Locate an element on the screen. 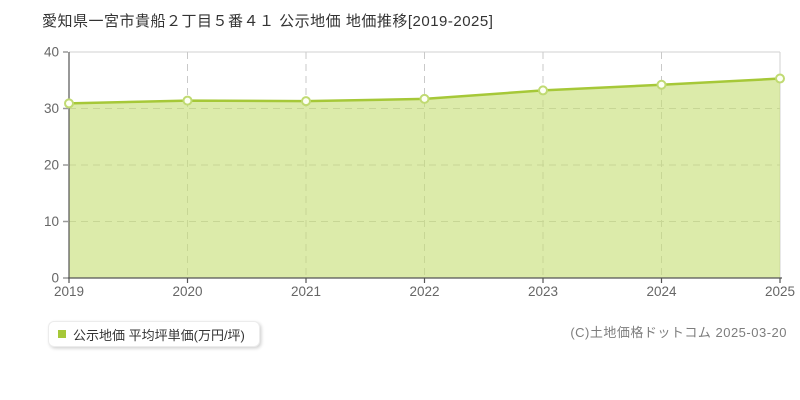 This screenshot has width=800, height=400. legend-square-icon is located at coordinates (62, 334).